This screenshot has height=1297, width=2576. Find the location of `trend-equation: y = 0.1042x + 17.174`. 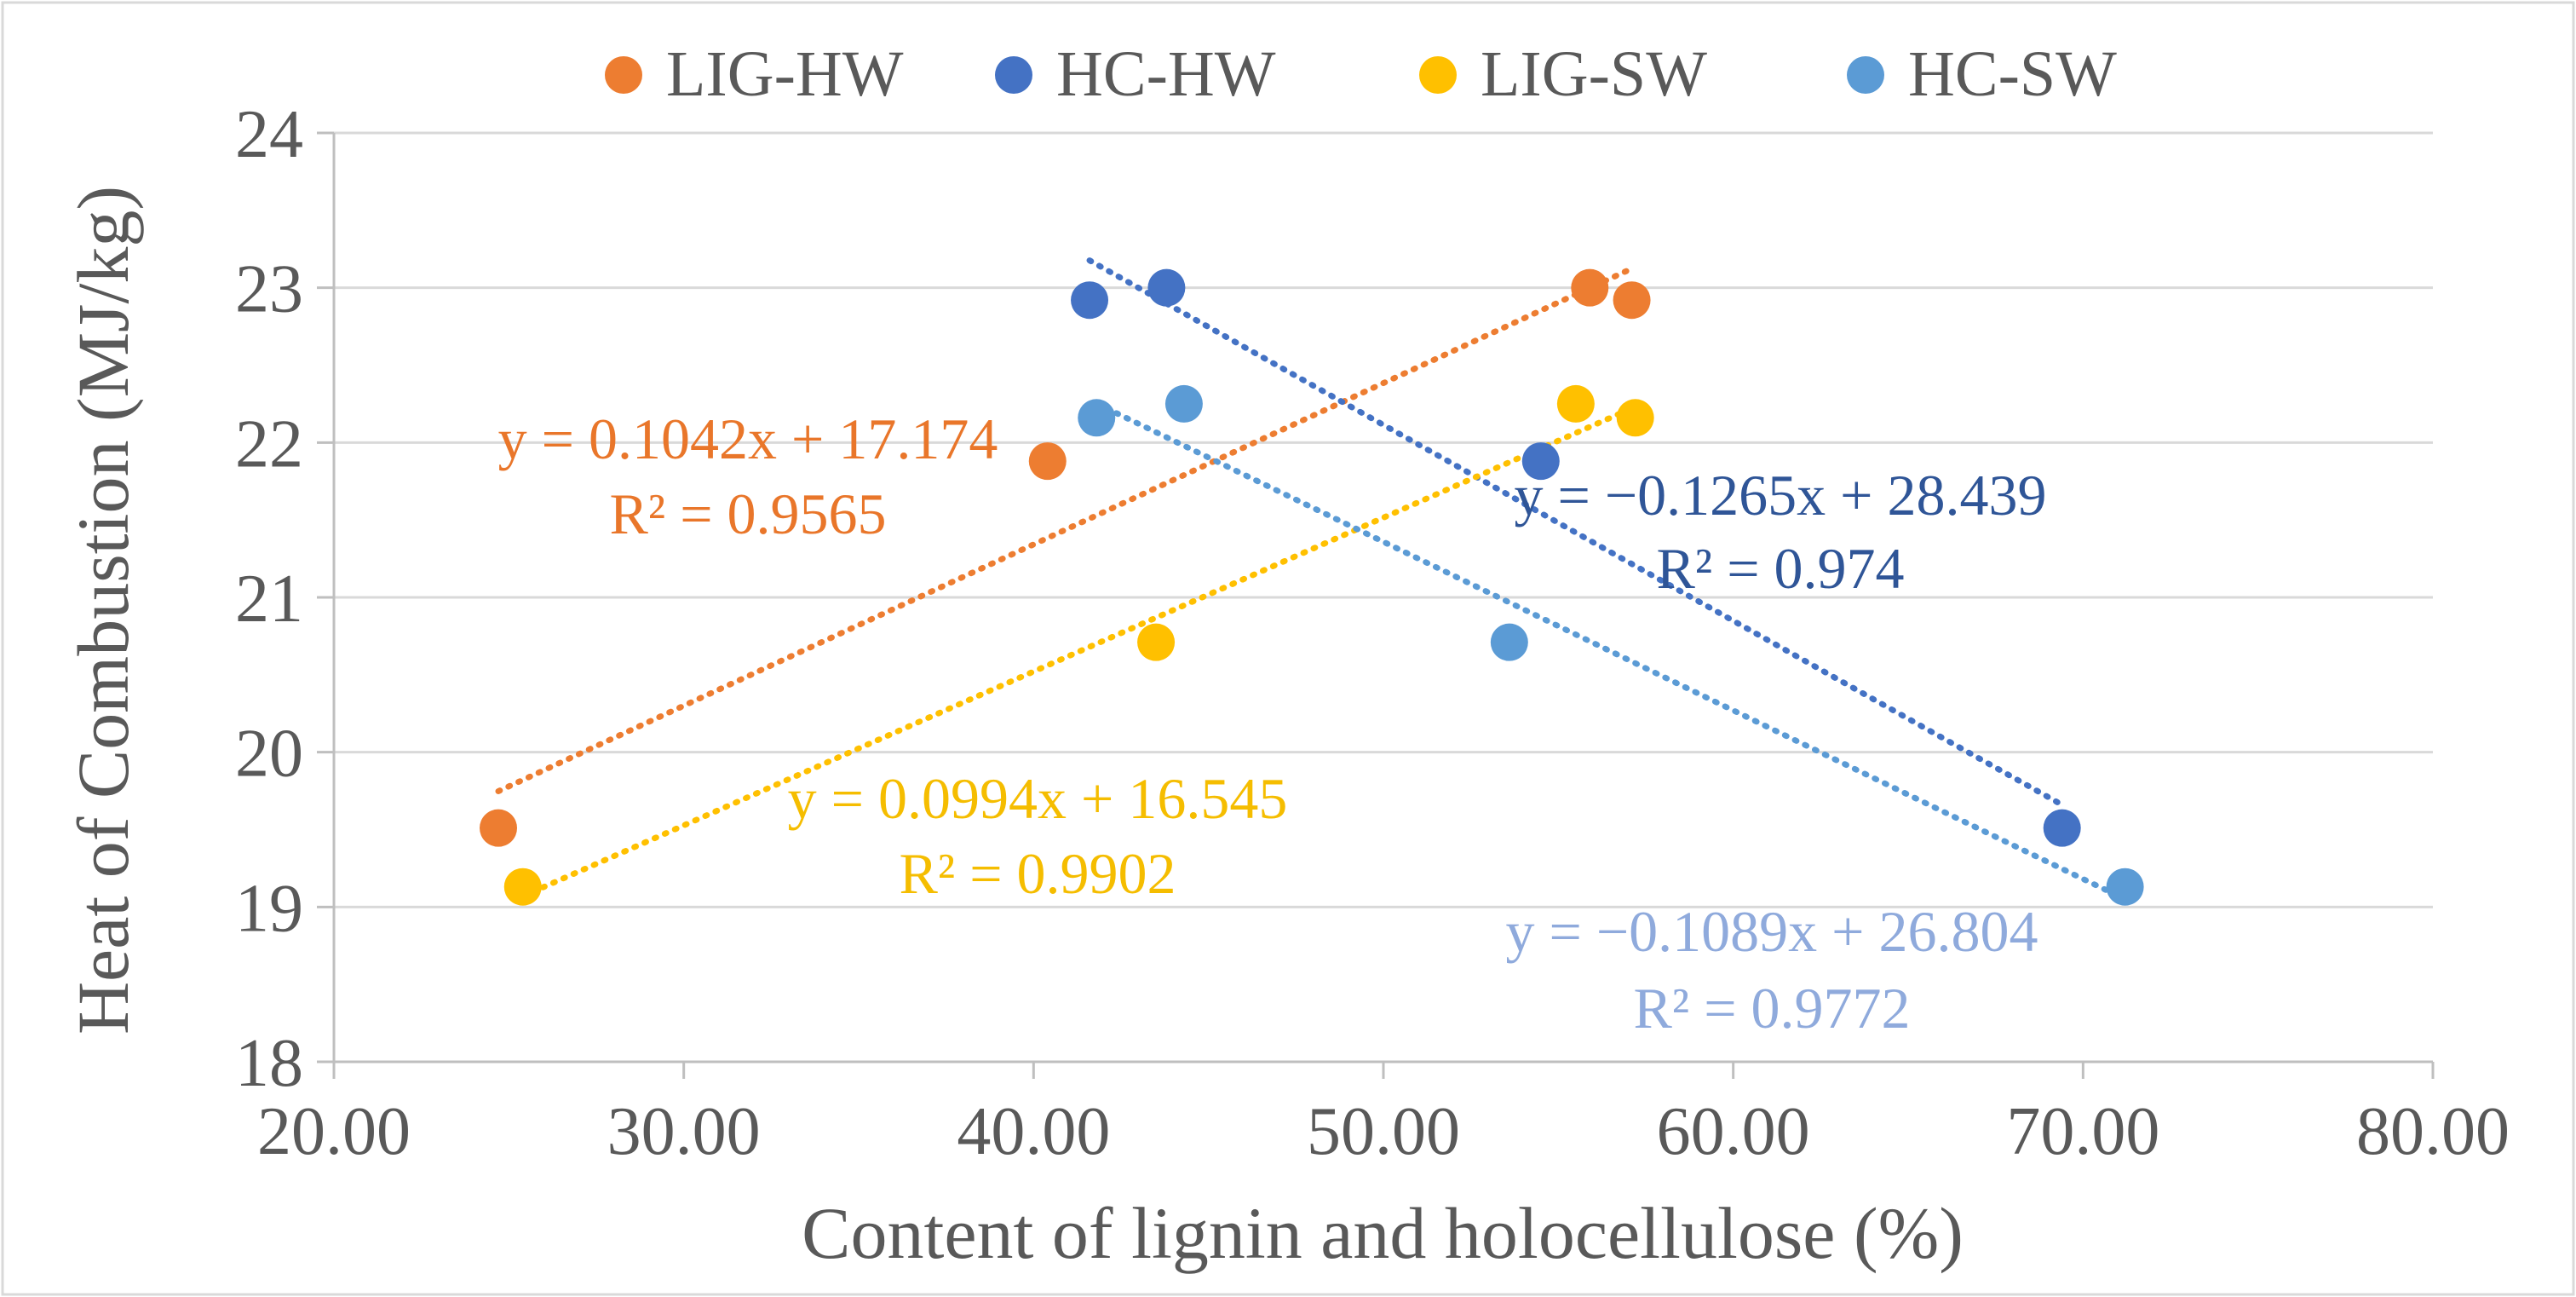

trend-equation: y = 0.1042x + 17.174 is located at coordinates (748, 438).